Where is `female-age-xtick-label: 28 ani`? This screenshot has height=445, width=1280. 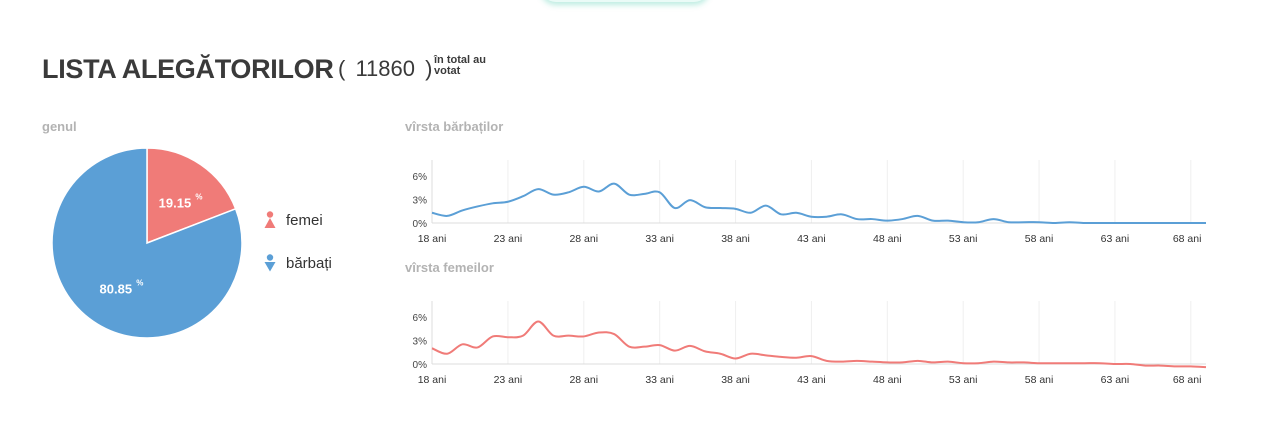 female-age-xtick-label: 28 ani is located at coordinates (583, 380).